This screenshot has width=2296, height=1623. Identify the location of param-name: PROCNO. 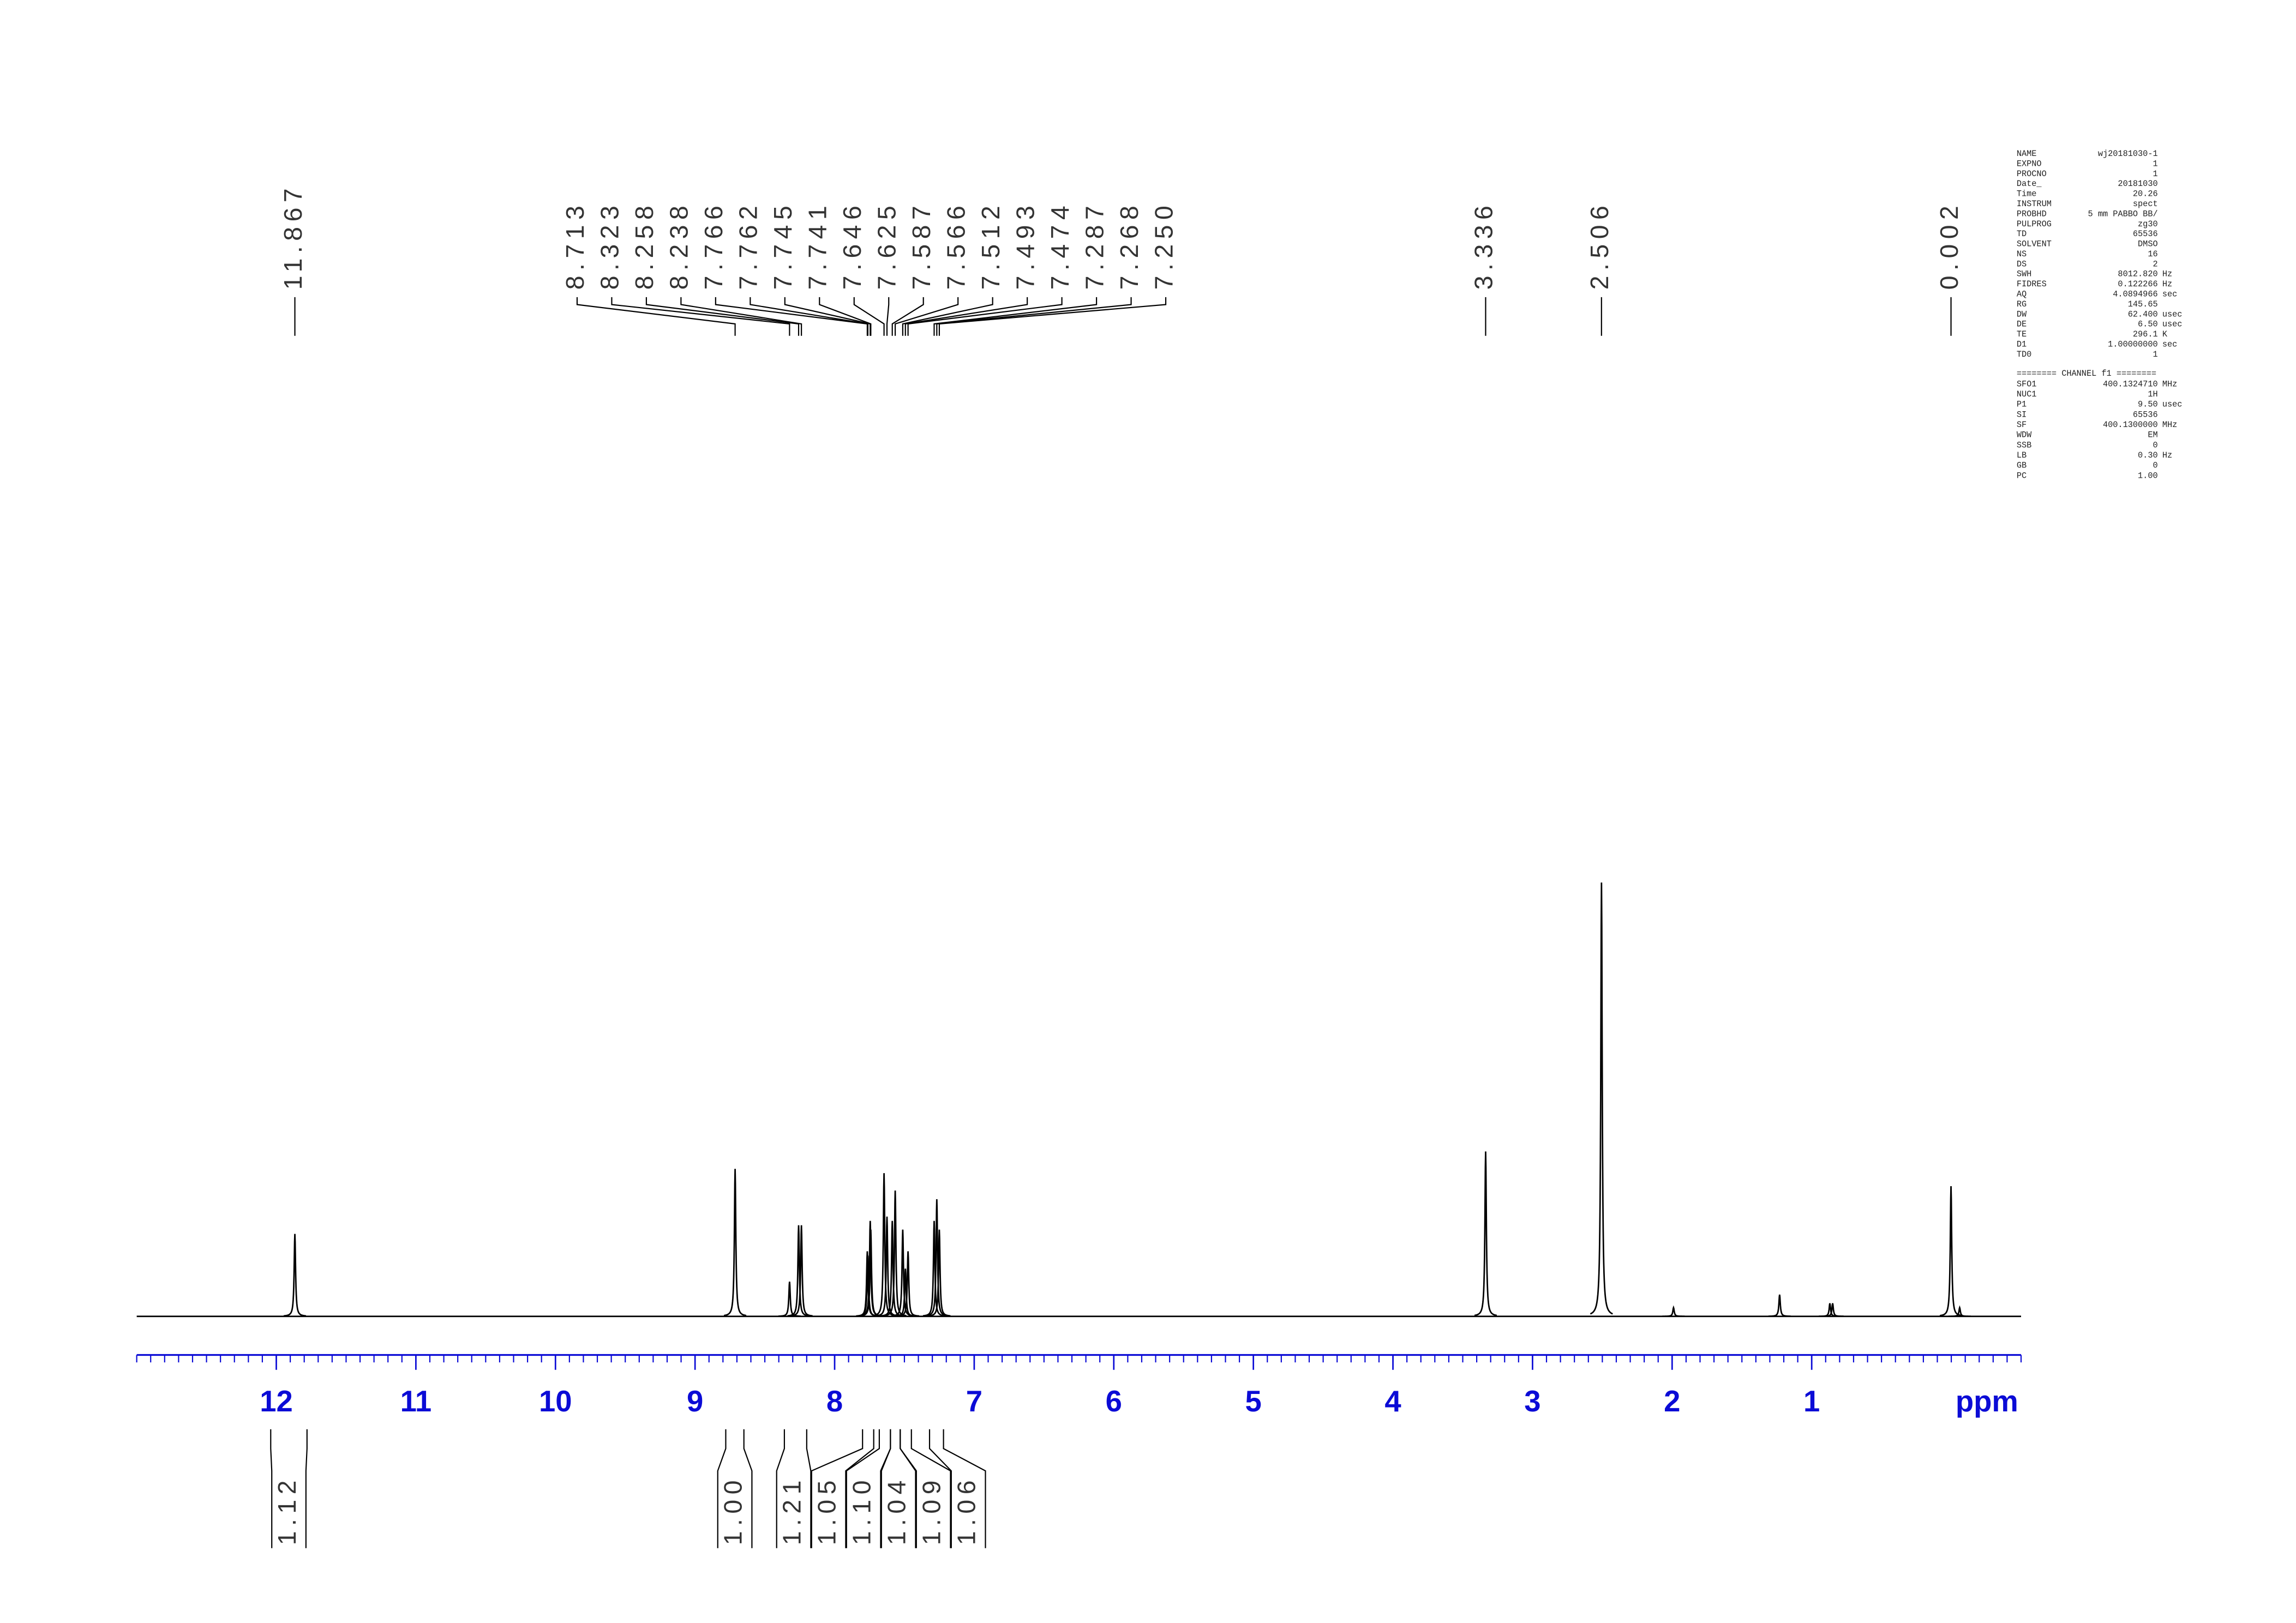
(2032, 174).